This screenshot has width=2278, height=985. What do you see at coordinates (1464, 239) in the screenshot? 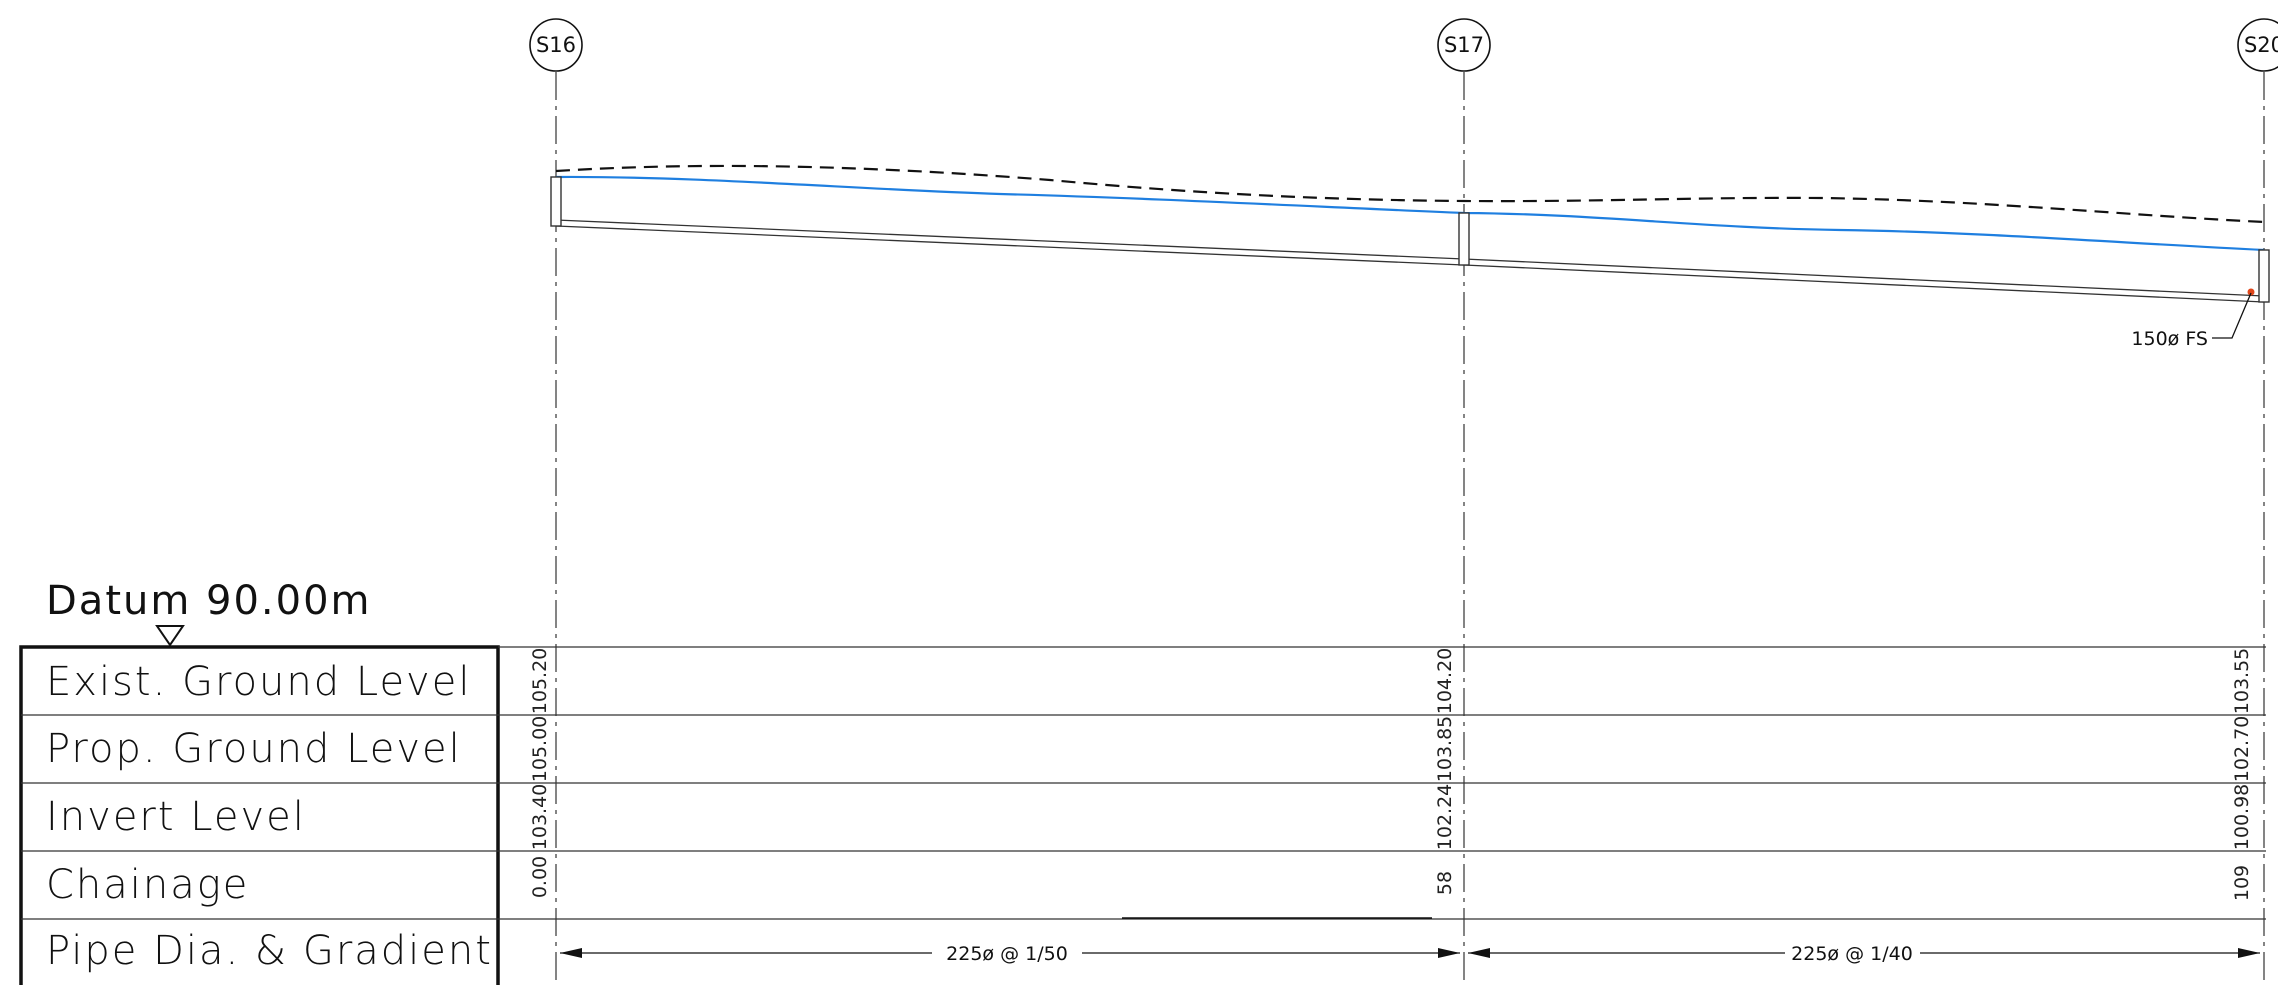
I see `manhole-s17` at bounding box center [1464, 239].